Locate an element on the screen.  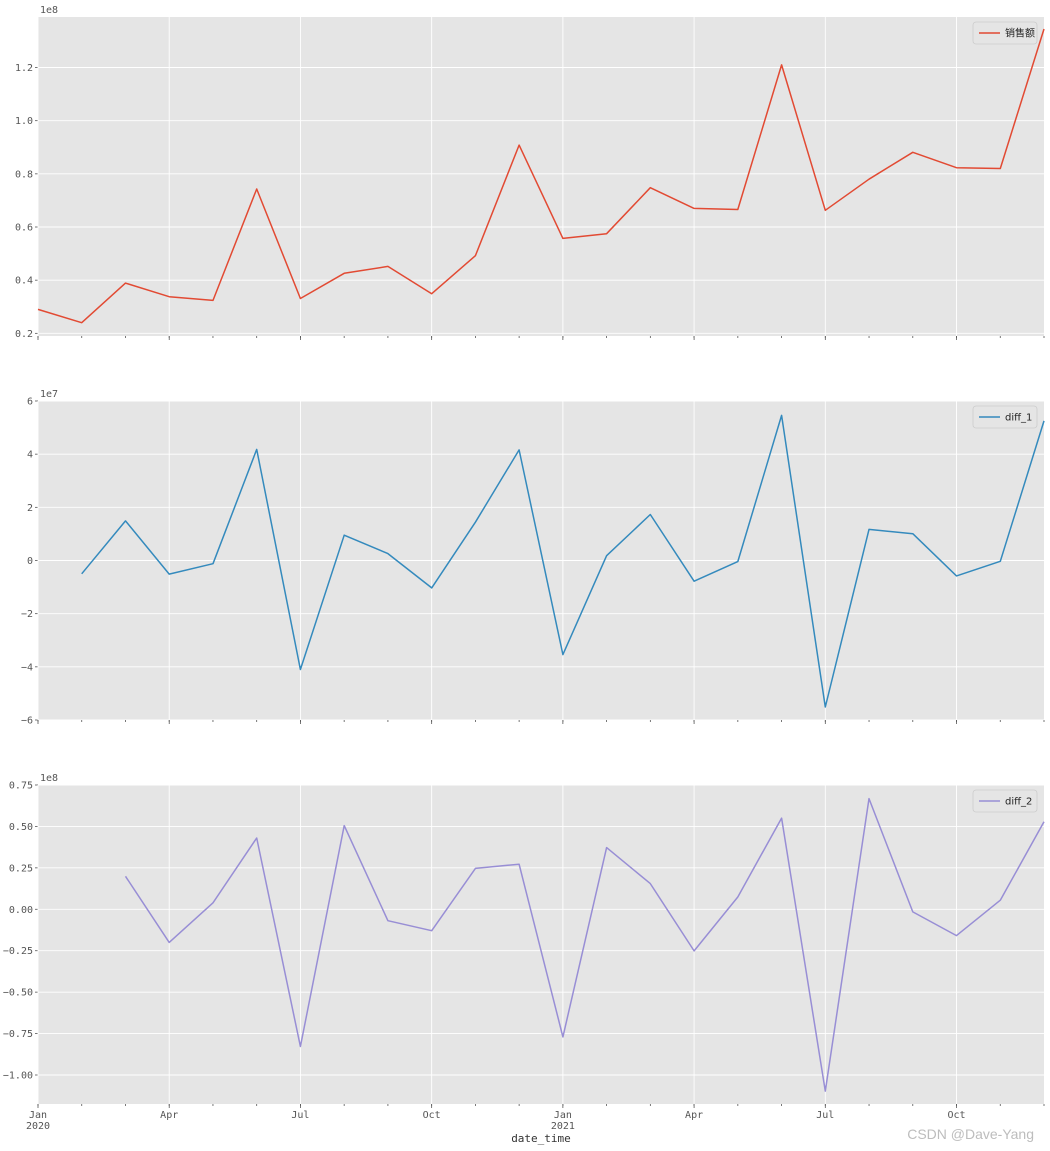
x-tick-year-label: 2021 is located at coordinates (563, 1126).